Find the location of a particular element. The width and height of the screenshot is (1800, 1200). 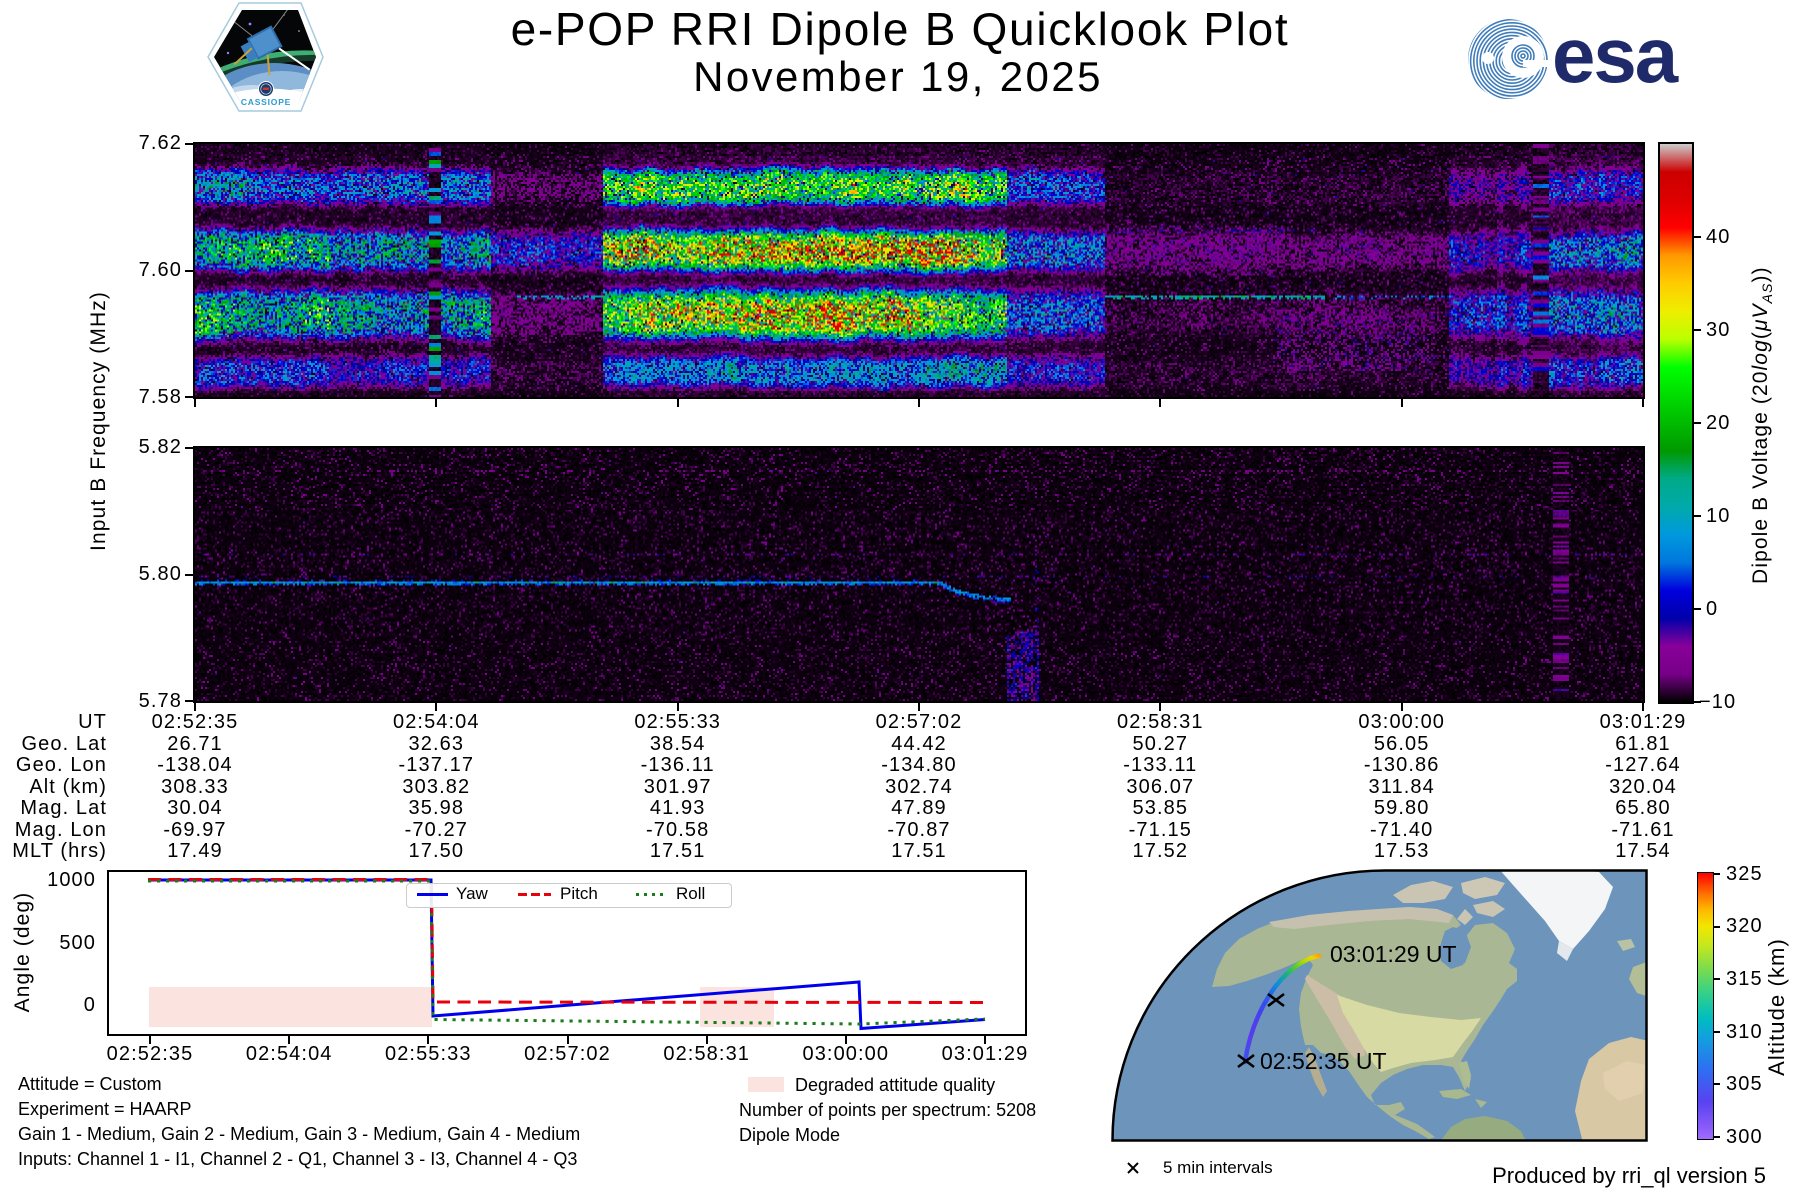

svg-text: esa is located at coordinates (1615, 56).